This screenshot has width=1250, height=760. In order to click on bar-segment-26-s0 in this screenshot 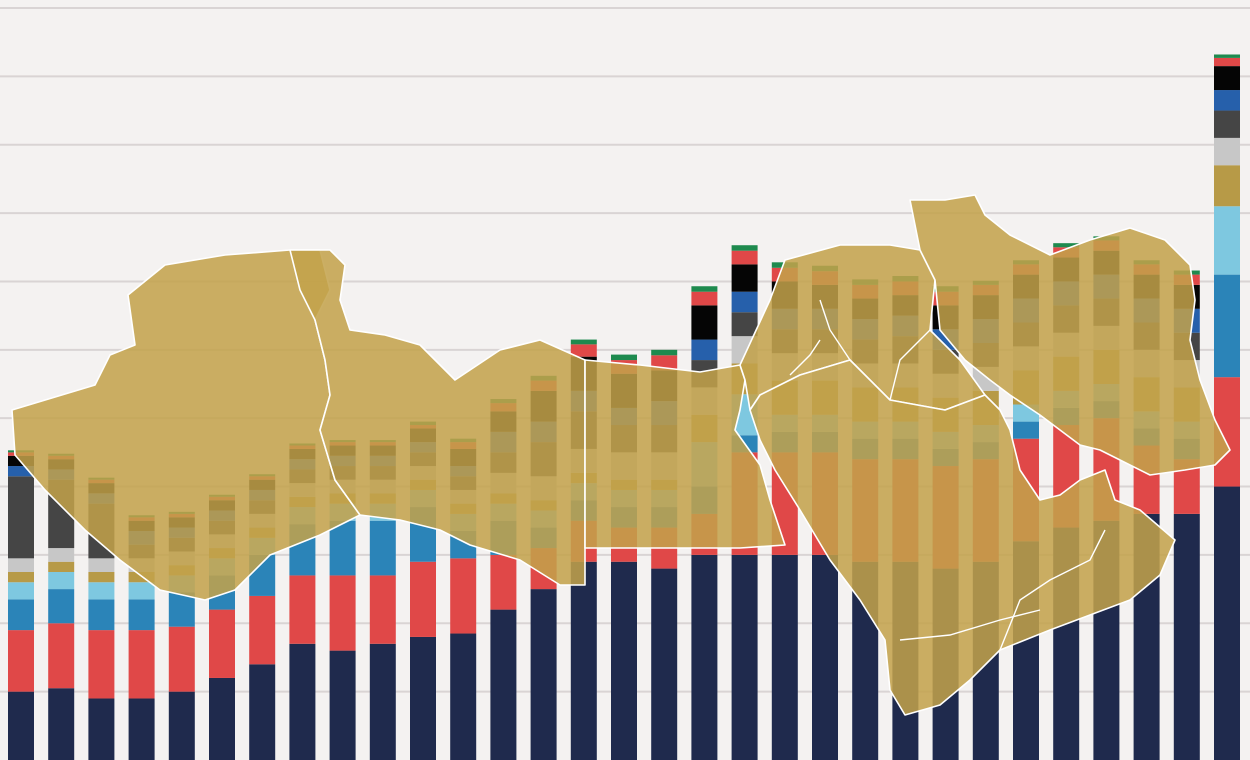, I will do `click(1026, 650)`.